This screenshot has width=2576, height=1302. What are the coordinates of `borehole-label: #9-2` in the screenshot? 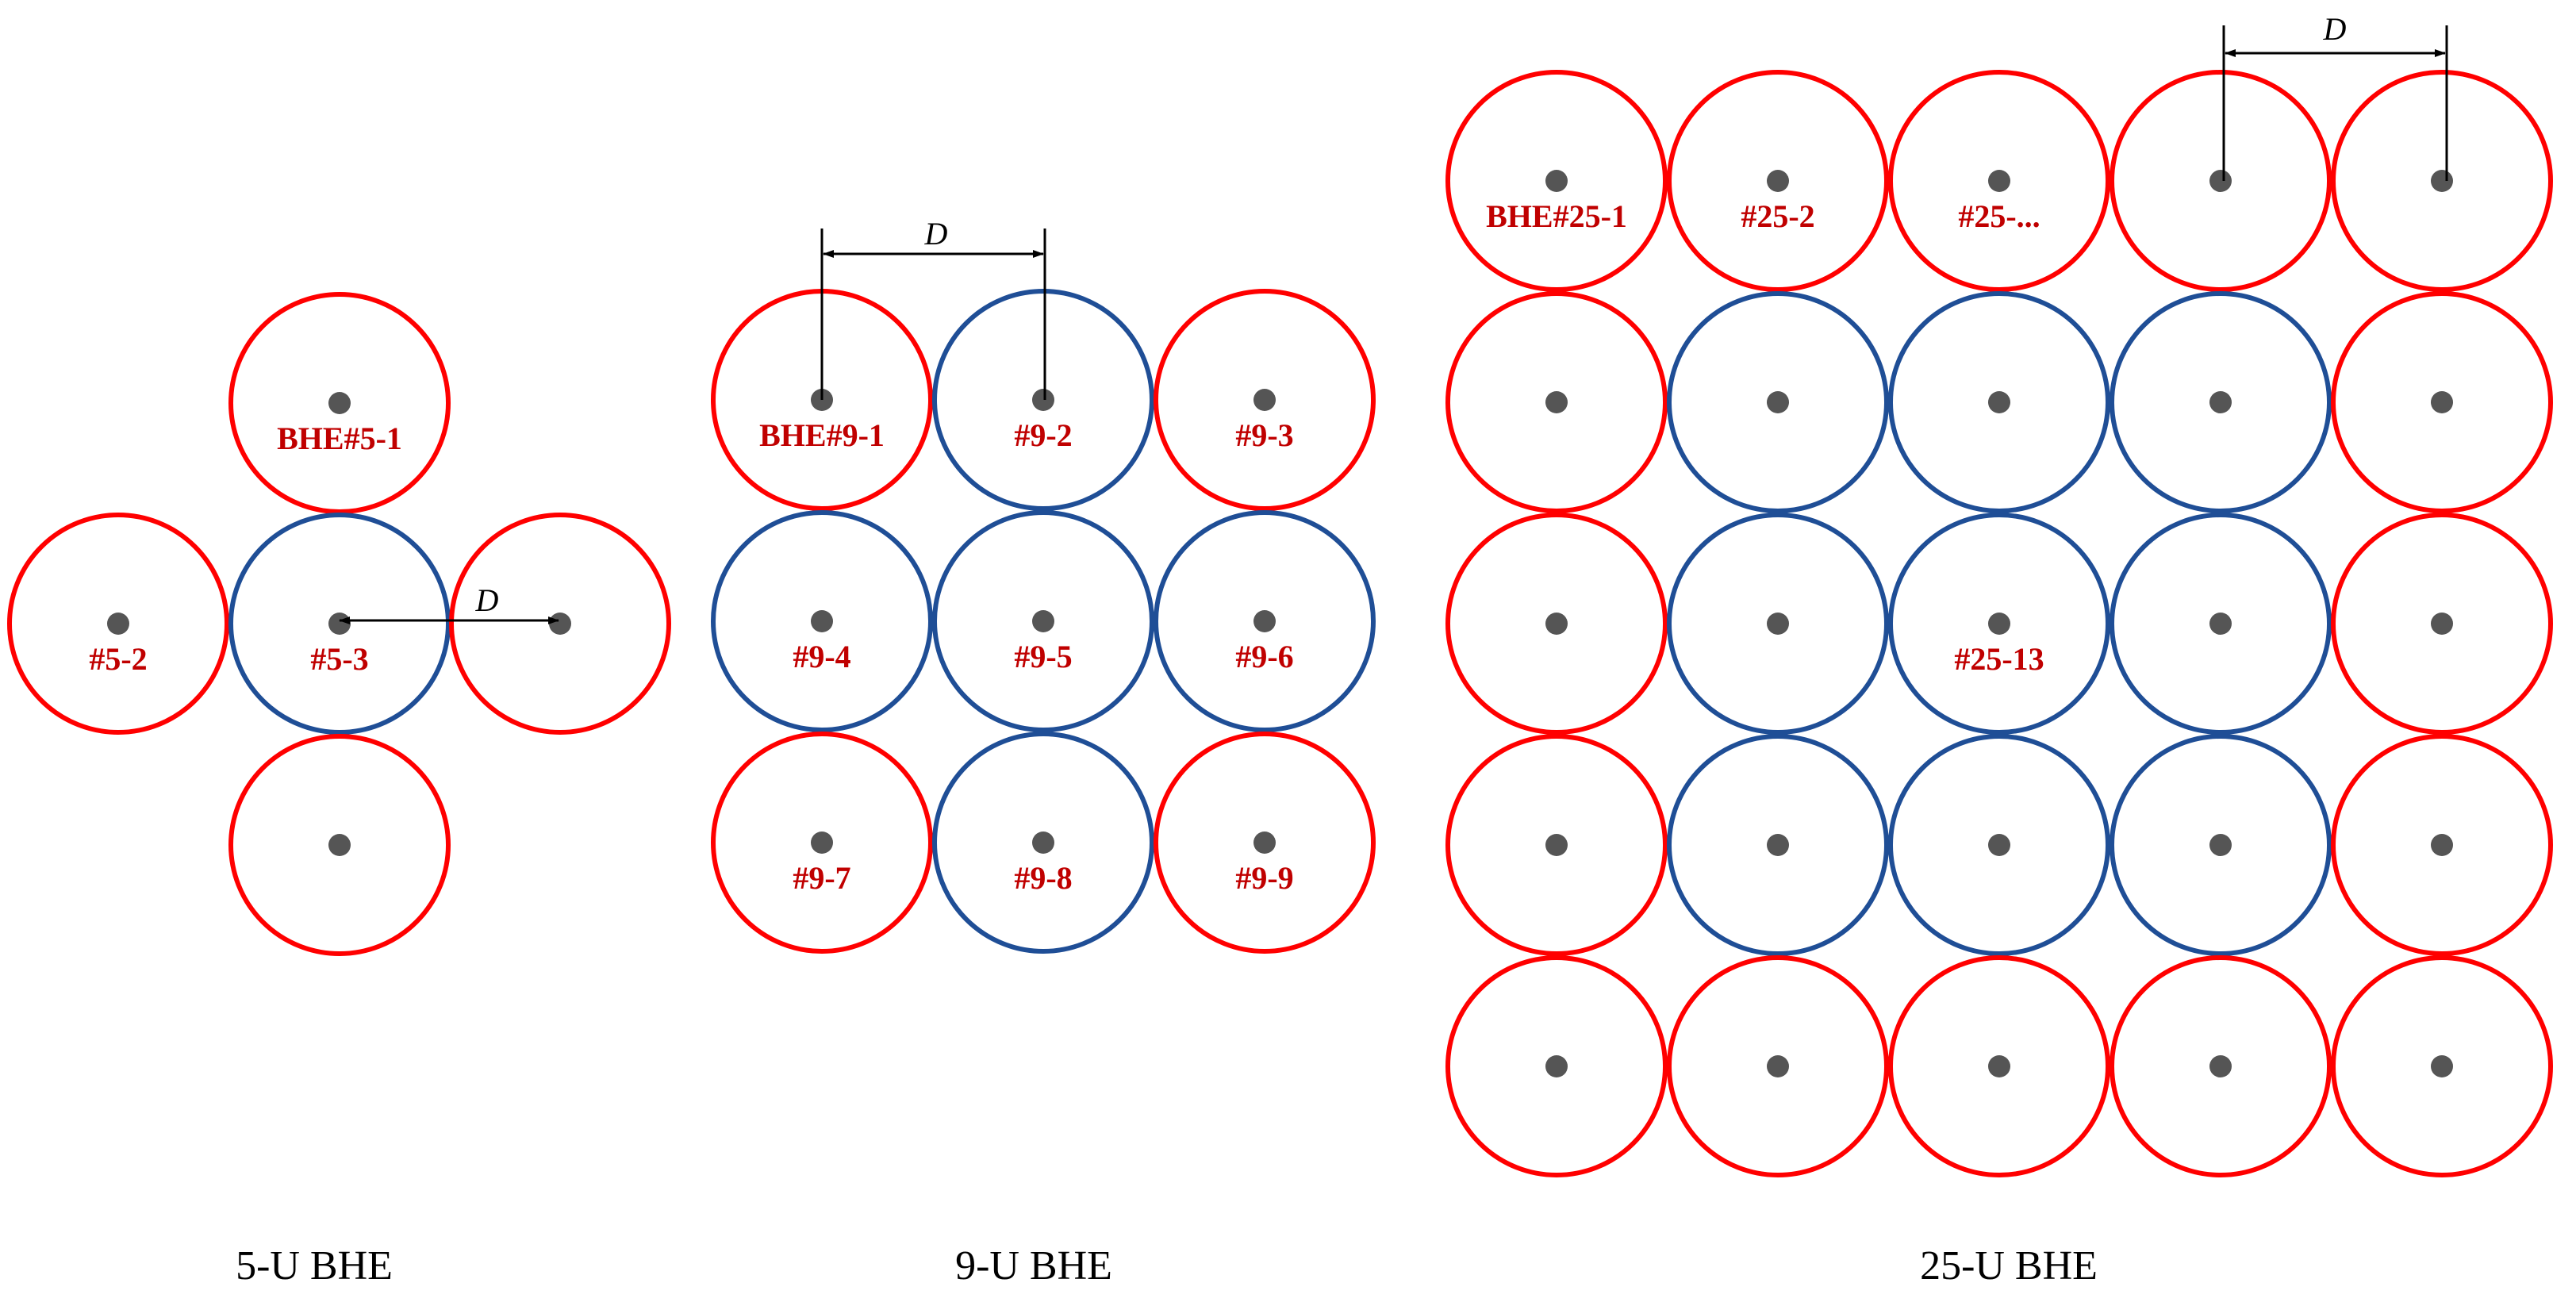 It's located at (1043, 435).